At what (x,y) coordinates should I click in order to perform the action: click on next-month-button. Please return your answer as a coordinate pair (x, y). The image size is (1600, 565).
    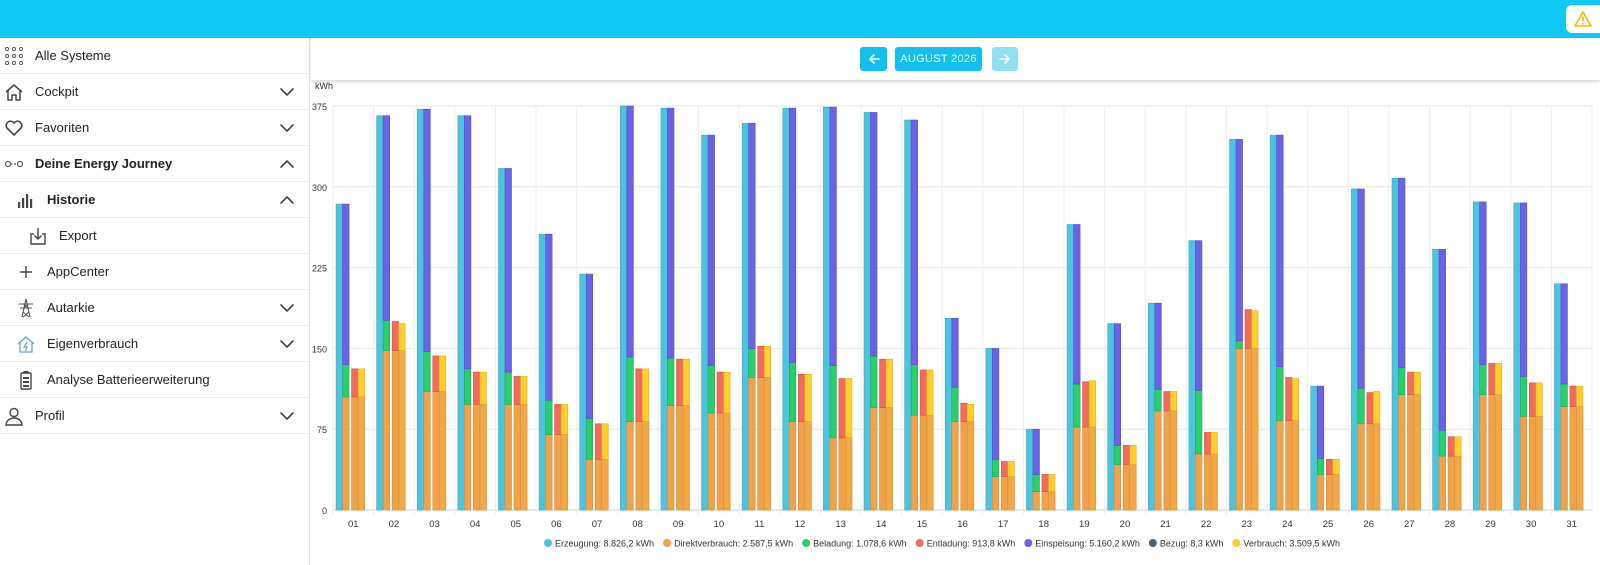
    Looking at the image, I should click on (1005, 59).